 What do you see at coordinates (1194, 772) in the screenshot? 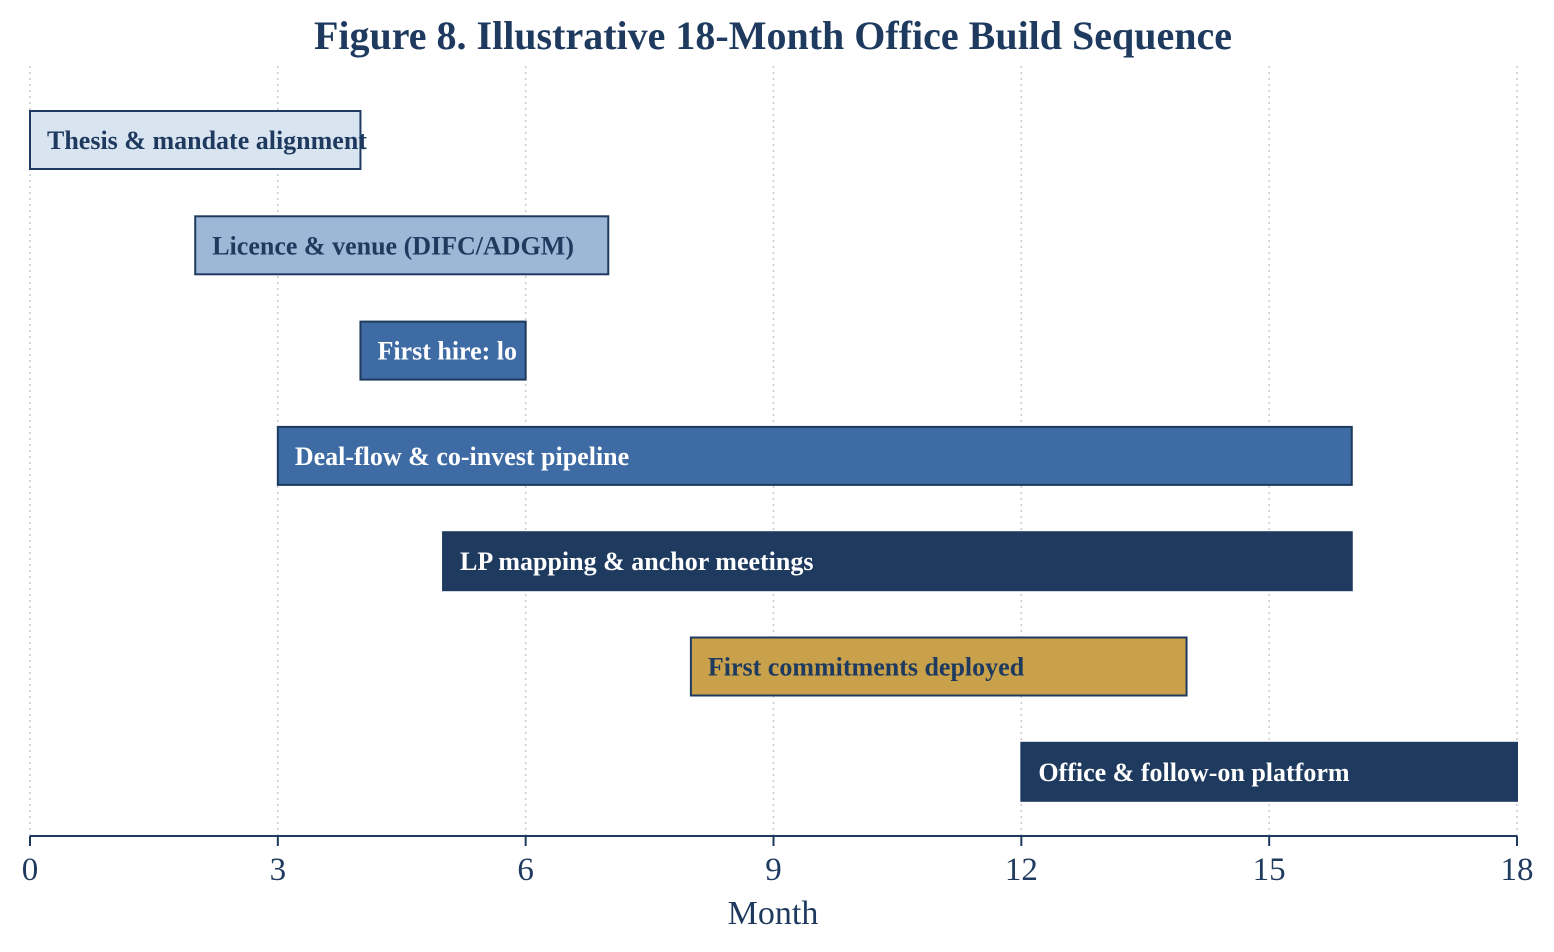
I see `gantt-bar-label: Office & follow-on platform` at bounding box center [1194, 772].